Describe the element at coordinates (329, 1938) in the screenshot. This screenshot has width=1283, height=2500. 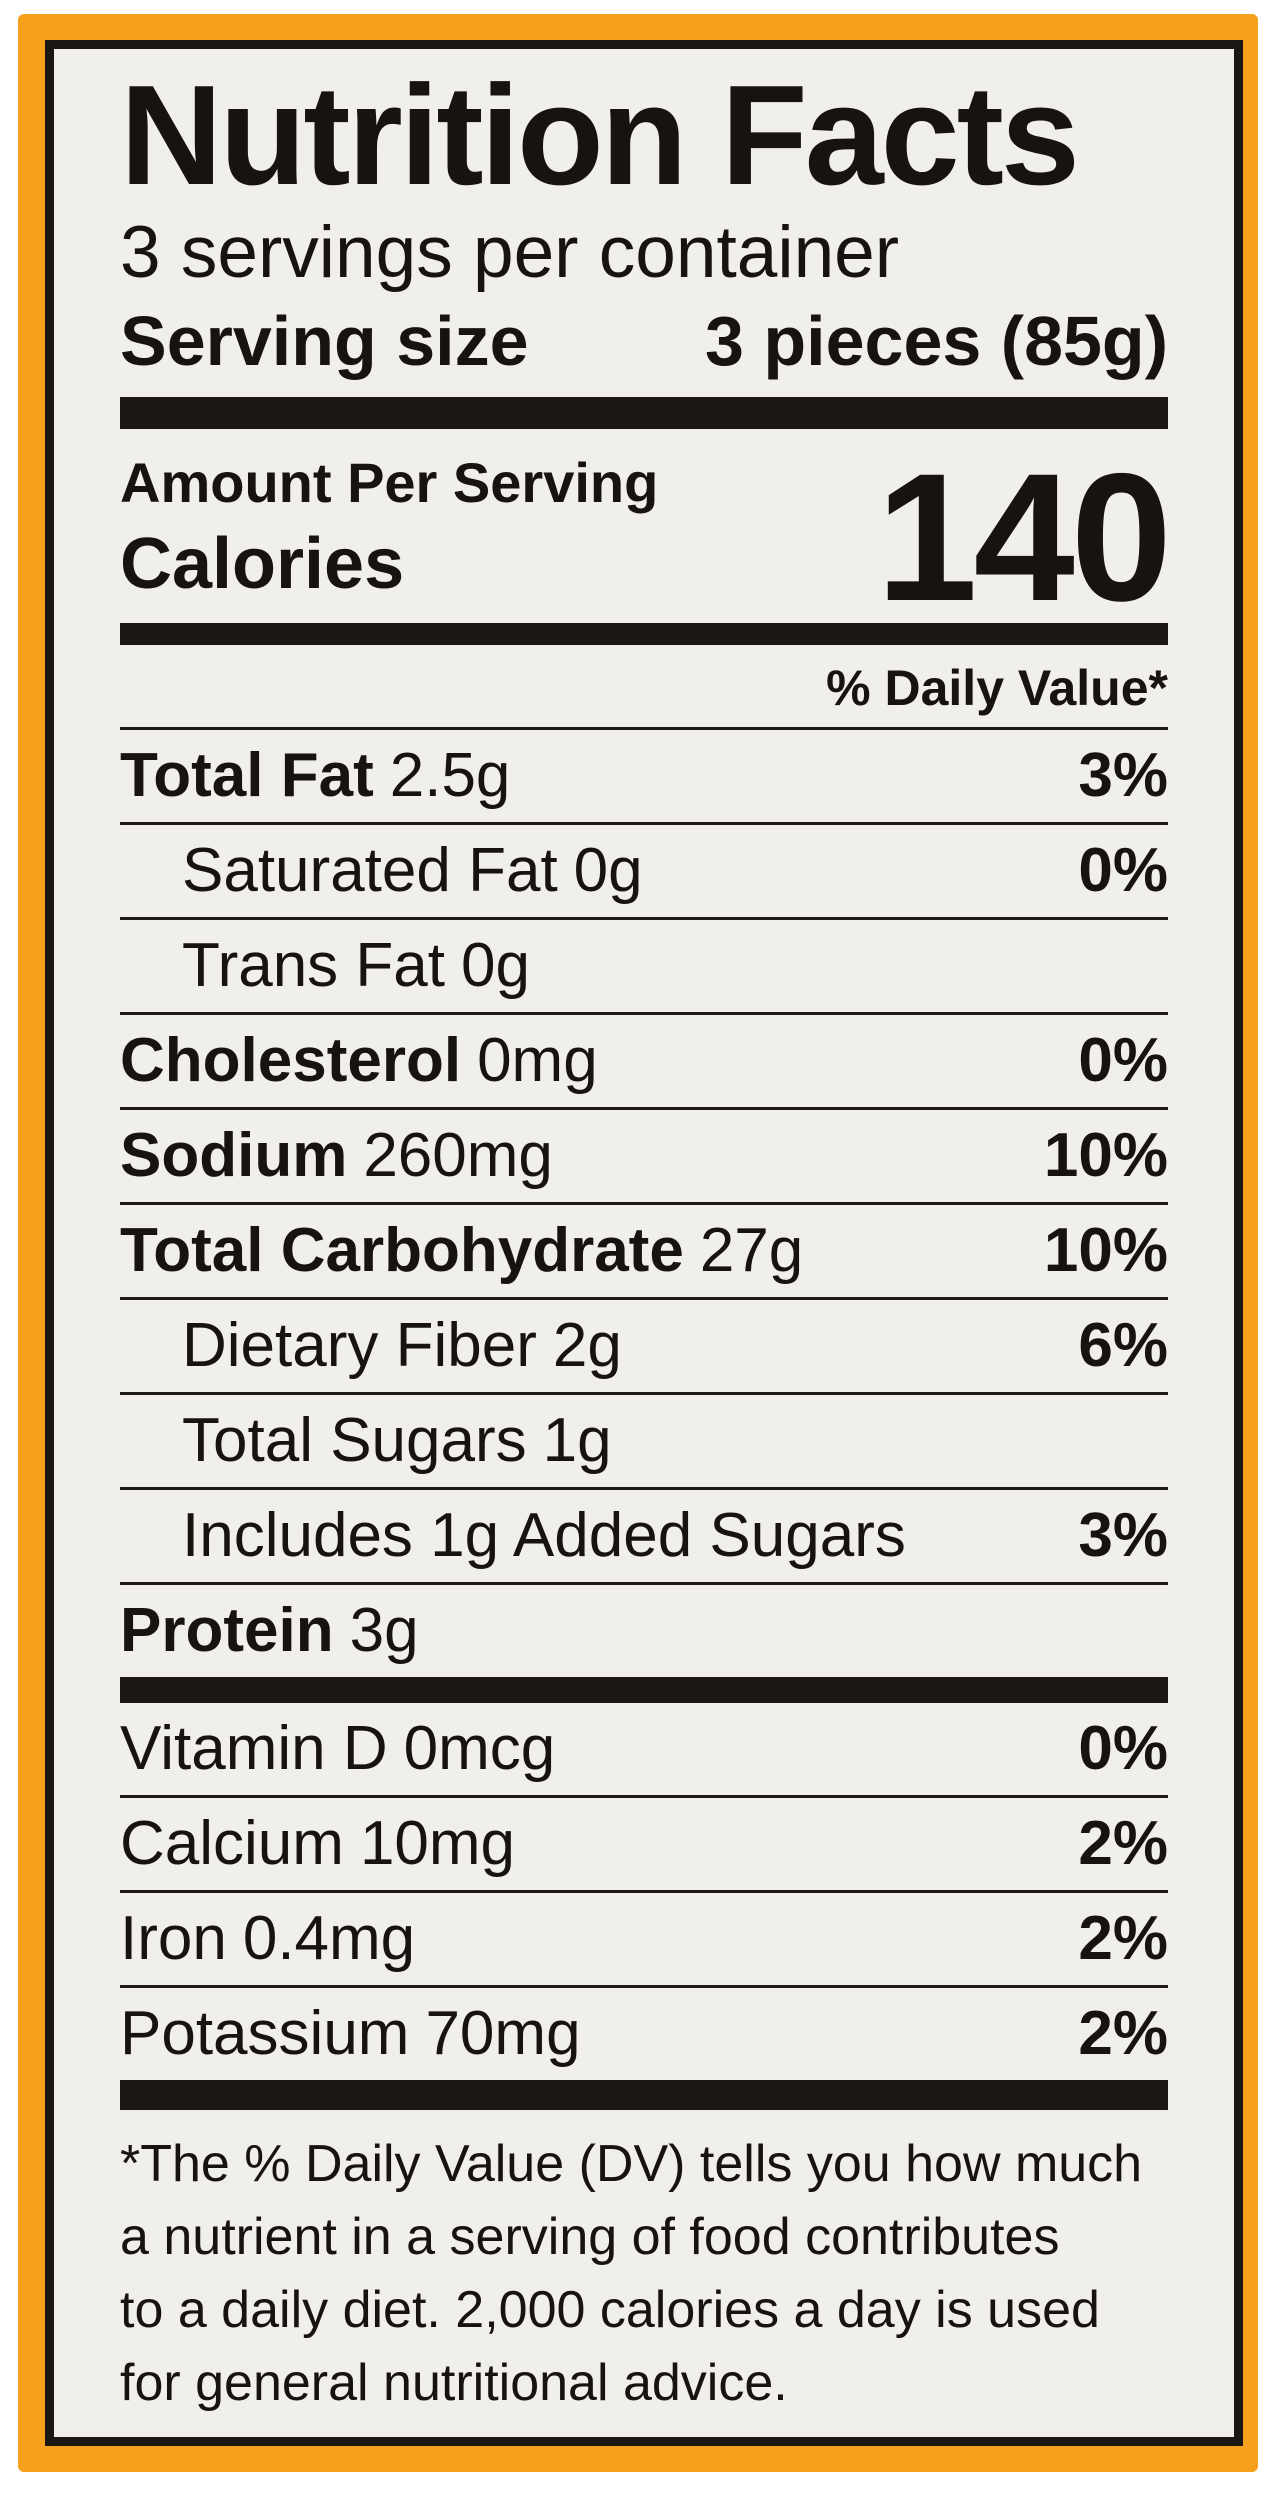
I see `nutrient-amount: 0.4mg` at that location.